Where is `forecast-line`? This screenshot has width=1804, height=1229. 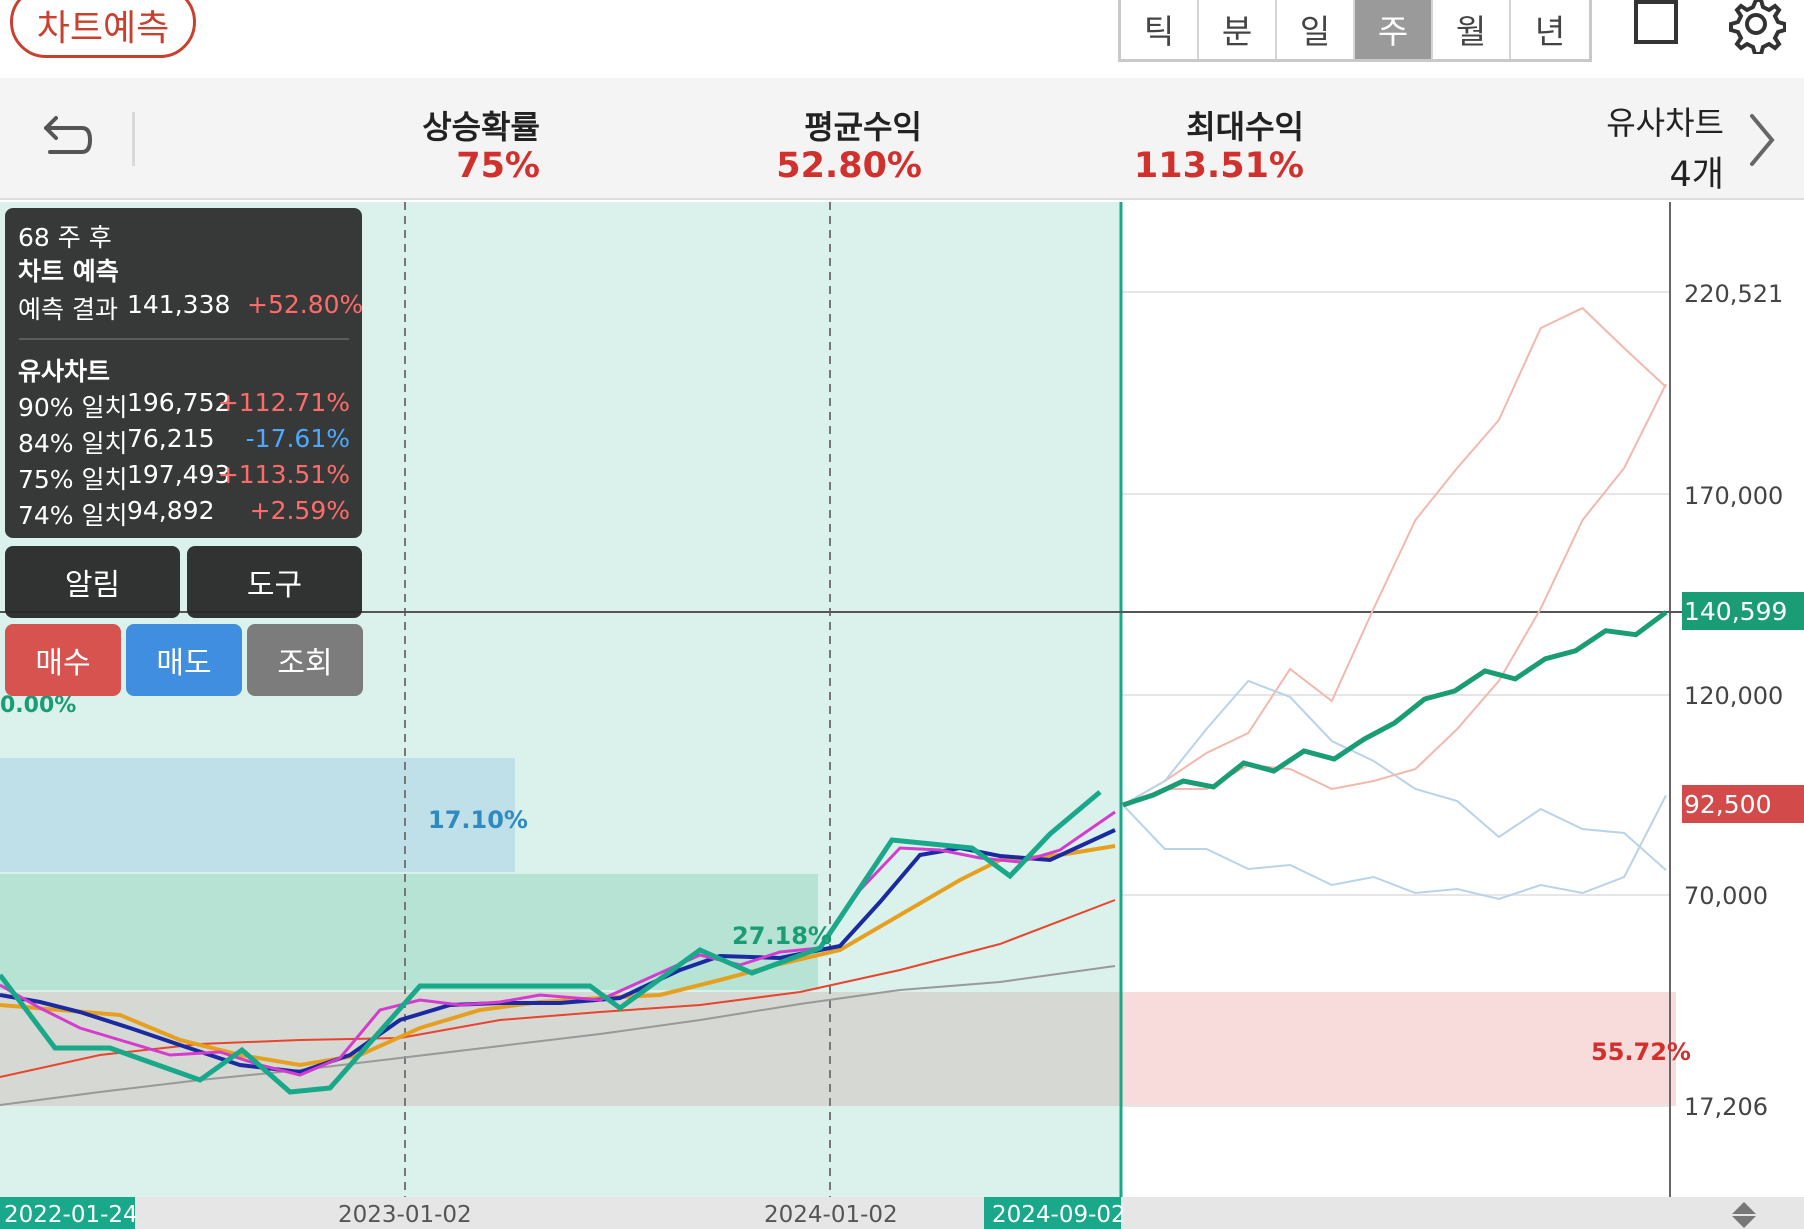
forecast-line is located at coordinates (1395, 709).